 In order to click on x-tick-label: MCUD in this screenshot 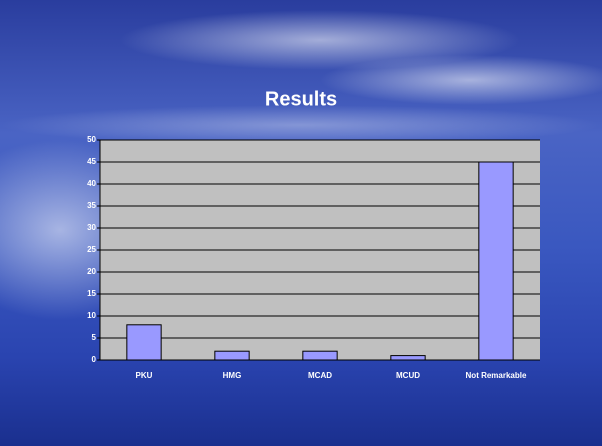, I will do `click(408, 375)`.